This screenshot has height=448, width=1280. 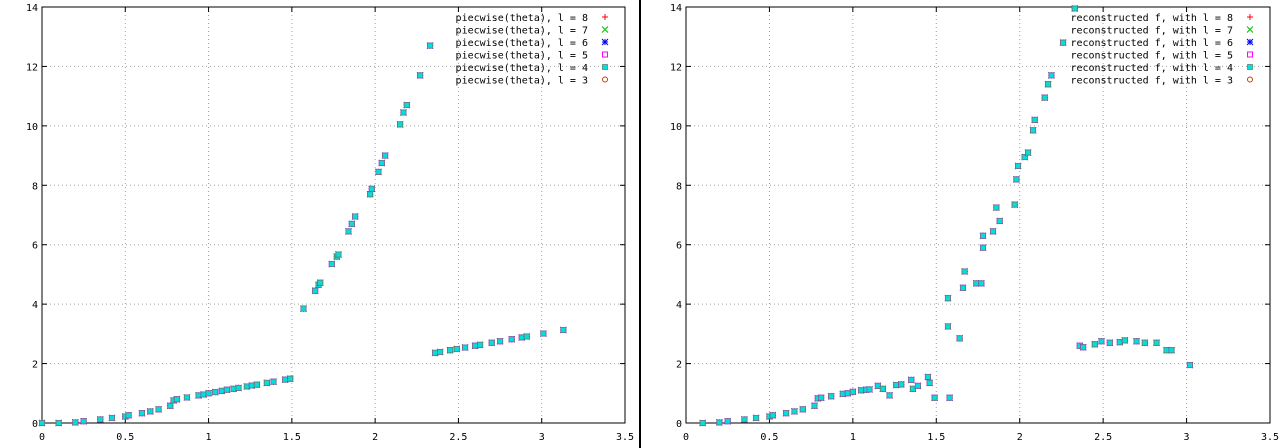 What do you see at coordinates (522, 43) in the screenshot?
I see `legend-label: piecwise(theta), l = 6` at bounding box center [522, 43].